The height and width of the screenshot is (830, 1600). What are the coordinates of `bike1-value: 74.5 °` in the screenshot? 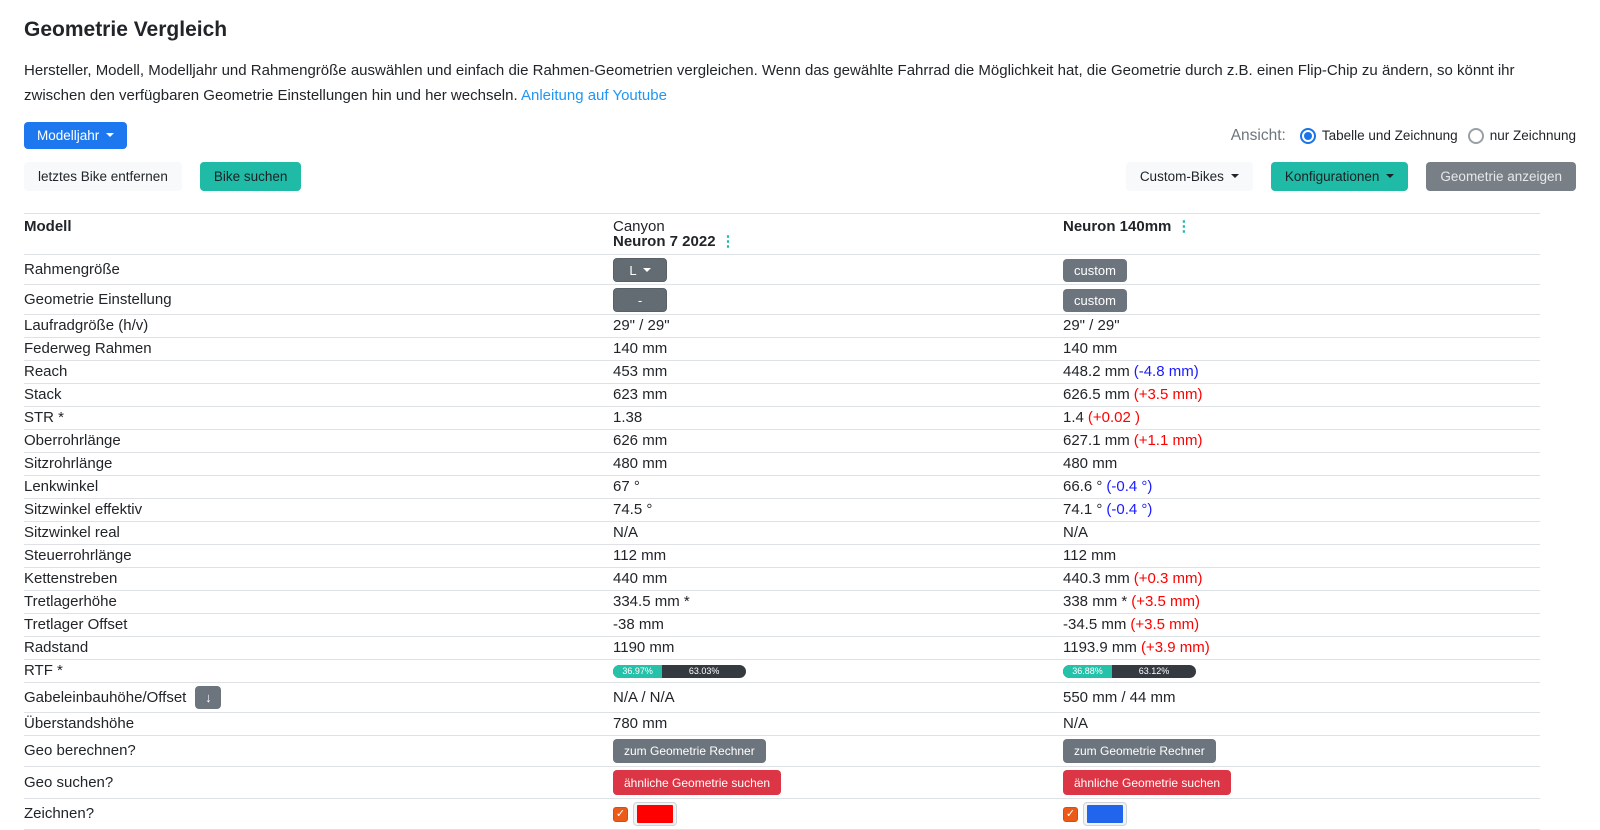 It's located at (633, 509).